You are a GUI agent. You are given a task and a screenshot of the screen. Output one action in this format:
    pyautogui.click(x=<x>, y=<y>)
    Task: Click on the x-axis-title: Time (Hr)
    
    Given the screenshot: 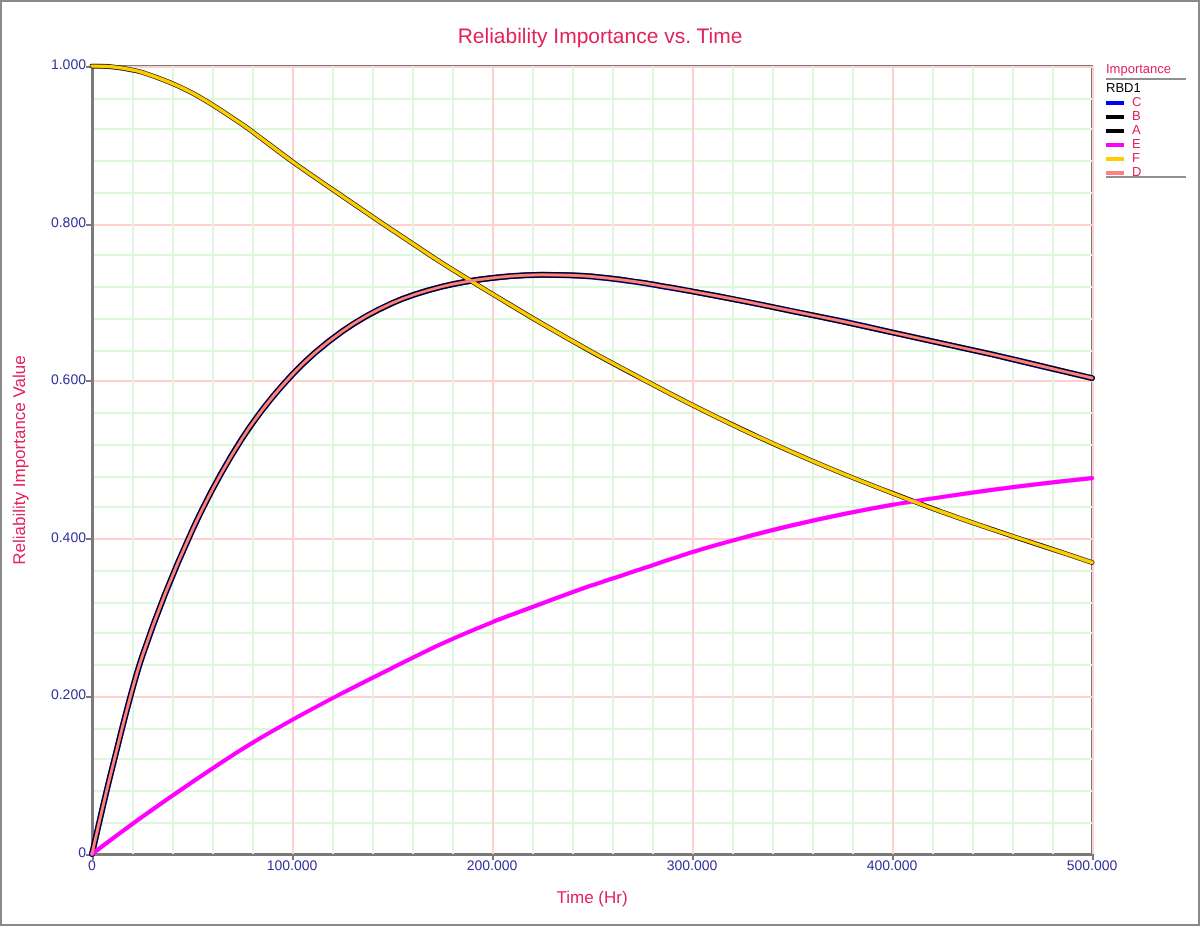 What is the action you would take?
    pyautogui.click(x=592, y=897)
    